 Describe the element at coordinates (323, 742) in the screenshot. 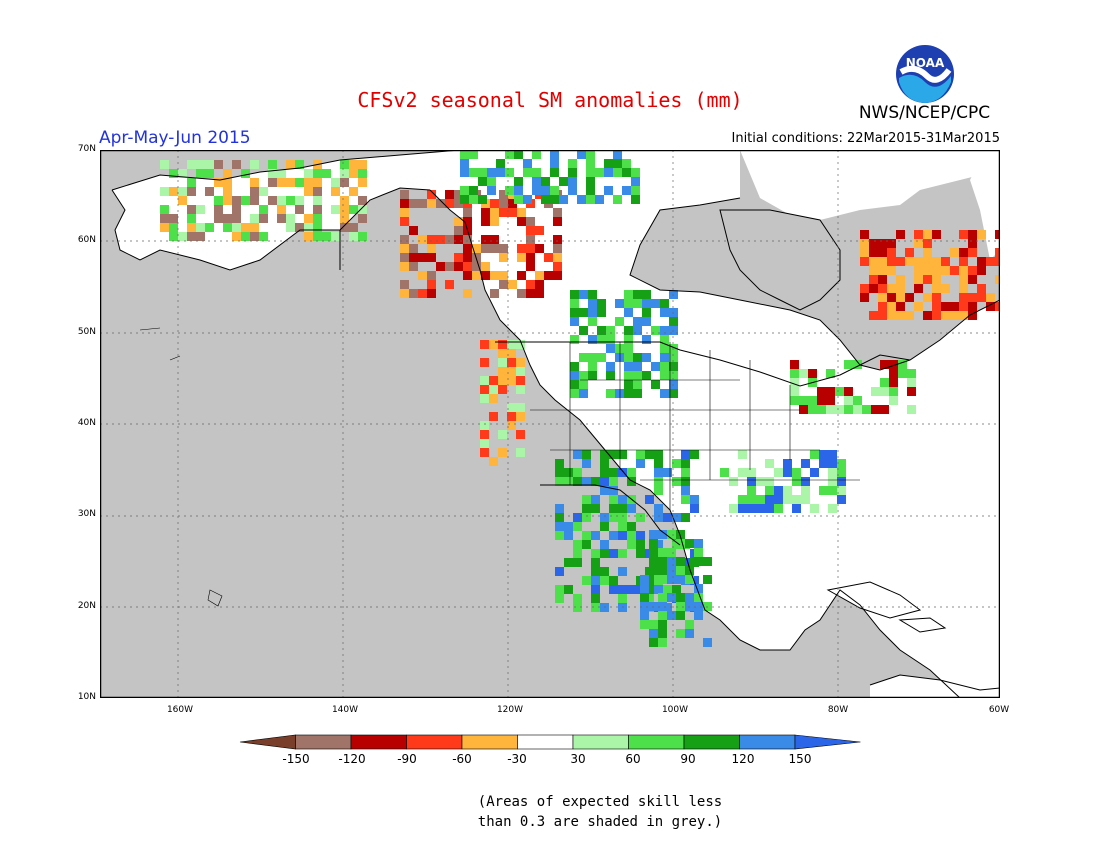

I see `legend-color-box` at that location.